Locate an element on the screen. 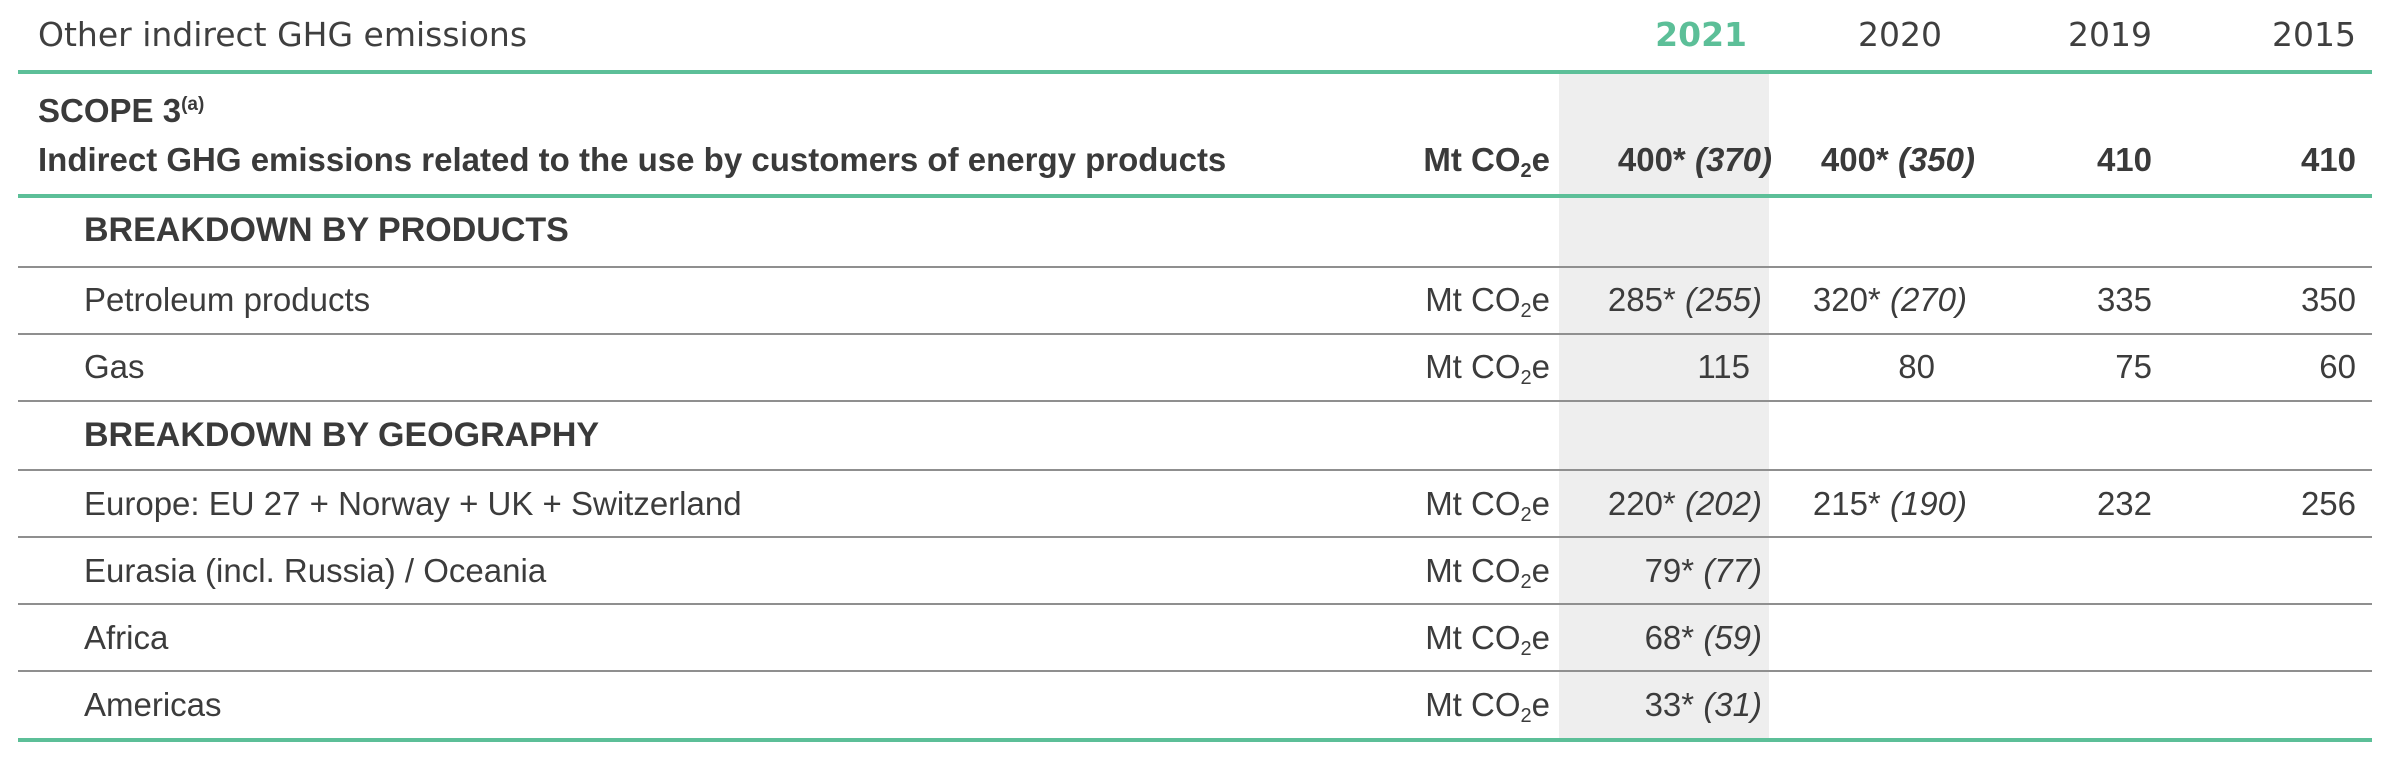 This screenshot has height=762, width=2400. cell-europe-2019: 232 is located at coordinates (2124, 503).